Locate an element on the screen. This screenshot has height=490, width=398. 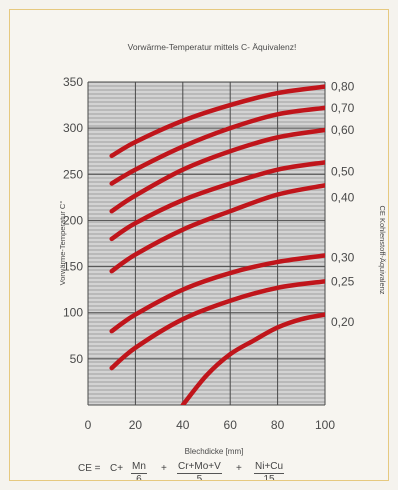
ce-label: 0,40 is located at coordinates (343, 197).